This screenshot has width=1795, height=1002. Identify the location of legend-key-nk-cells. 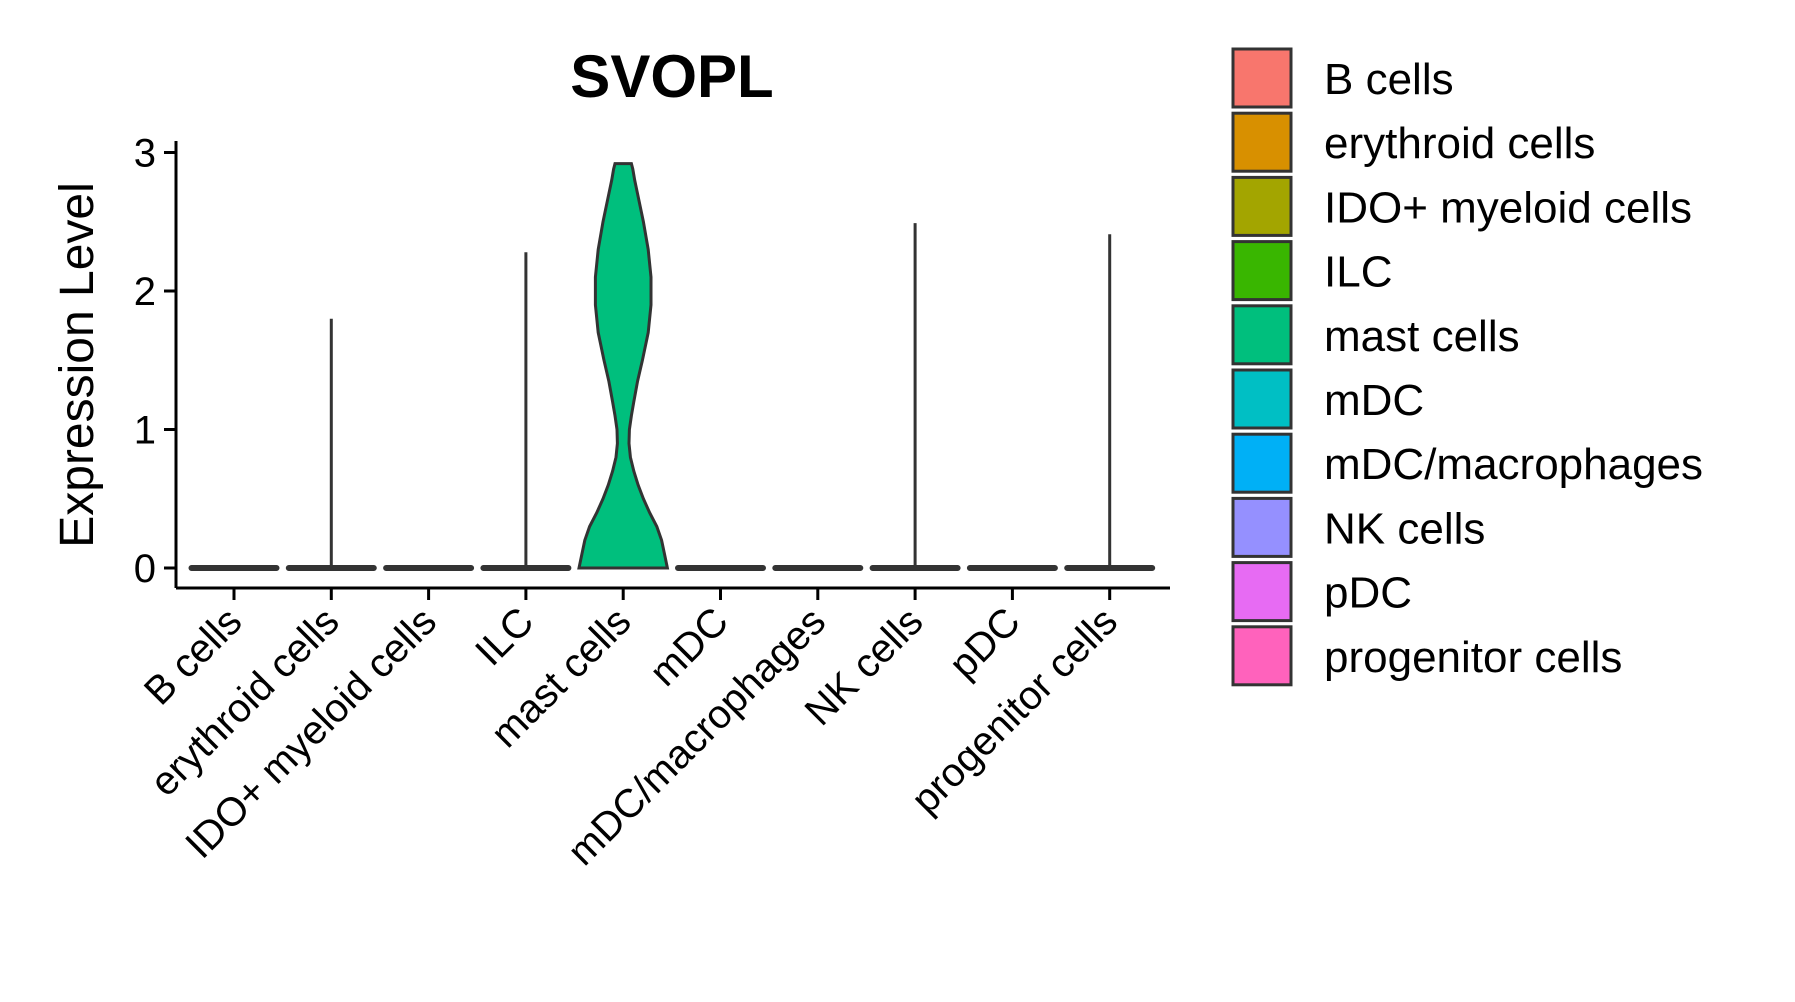
(1262, 527).